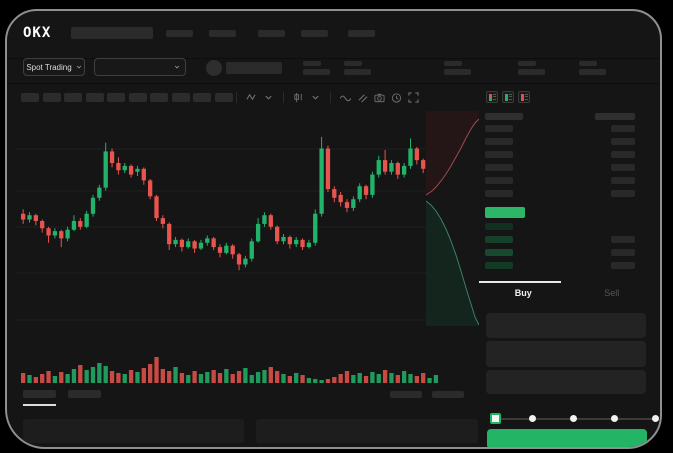  What do you see at coordinates (452, 218) in the screenshot?
I see `depth-chart` at bounding box center [452, 218].